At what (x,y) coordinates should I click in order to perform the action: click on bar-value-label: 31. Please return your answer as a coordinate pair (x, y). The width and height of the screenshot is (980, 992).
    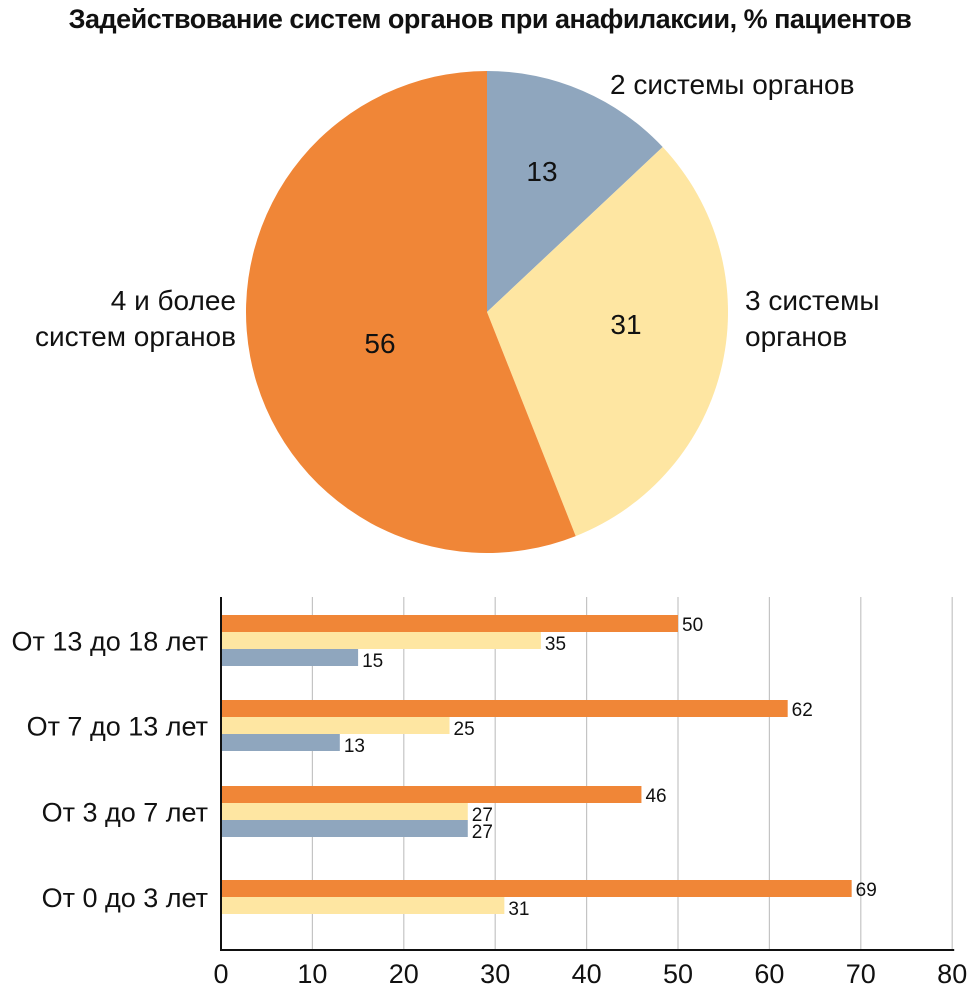
    Looking at the image, I should click on (518, 909).